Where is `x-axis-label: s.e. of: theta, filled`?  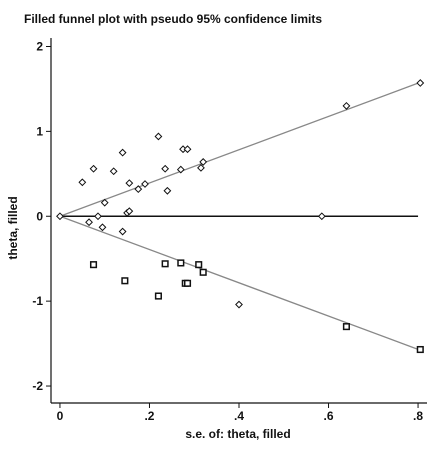 x-axis-label: s.e. of: theta, filled is located at coordinates (237, 434).